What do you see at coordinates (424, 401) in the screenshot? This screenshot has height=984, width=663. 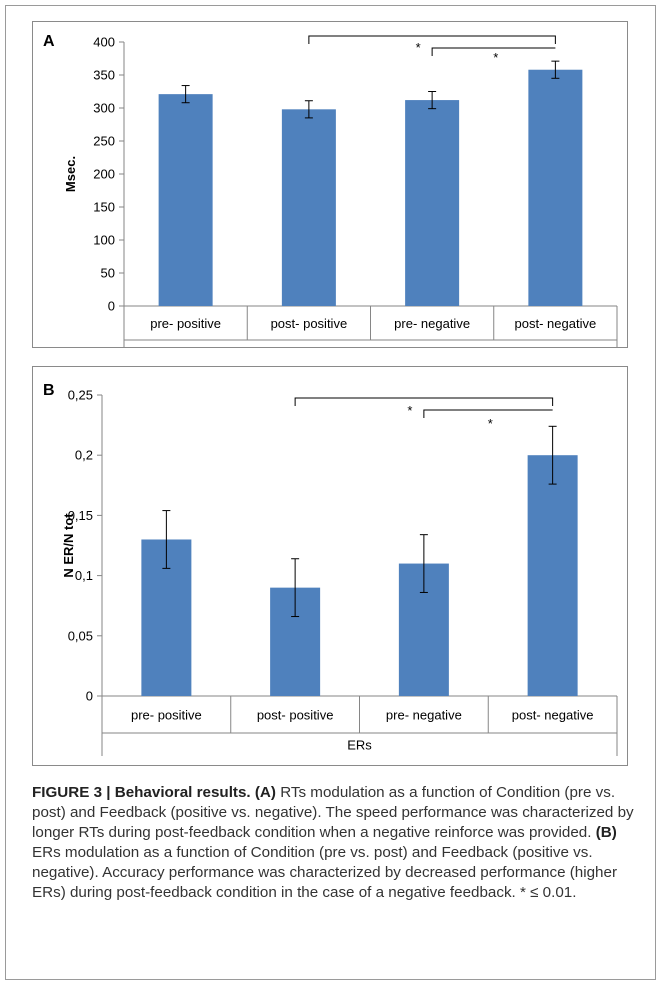 I see `chart-b-significance-bracket-outer` at bounding box center [424, 401].